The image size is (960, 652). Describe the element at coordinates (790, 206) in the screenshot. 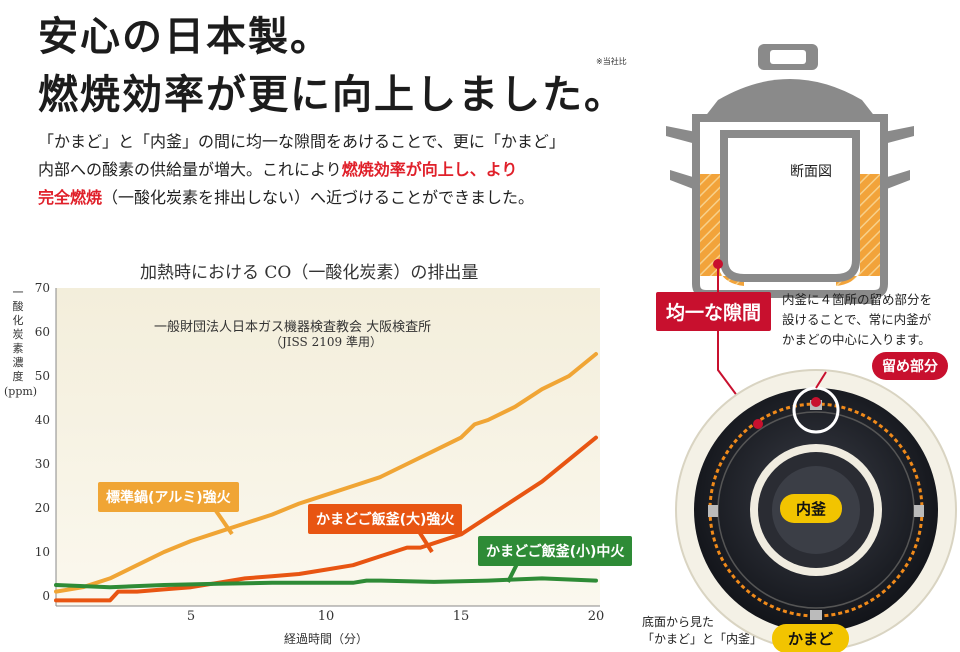

I see `inner-pot-section` at that location.